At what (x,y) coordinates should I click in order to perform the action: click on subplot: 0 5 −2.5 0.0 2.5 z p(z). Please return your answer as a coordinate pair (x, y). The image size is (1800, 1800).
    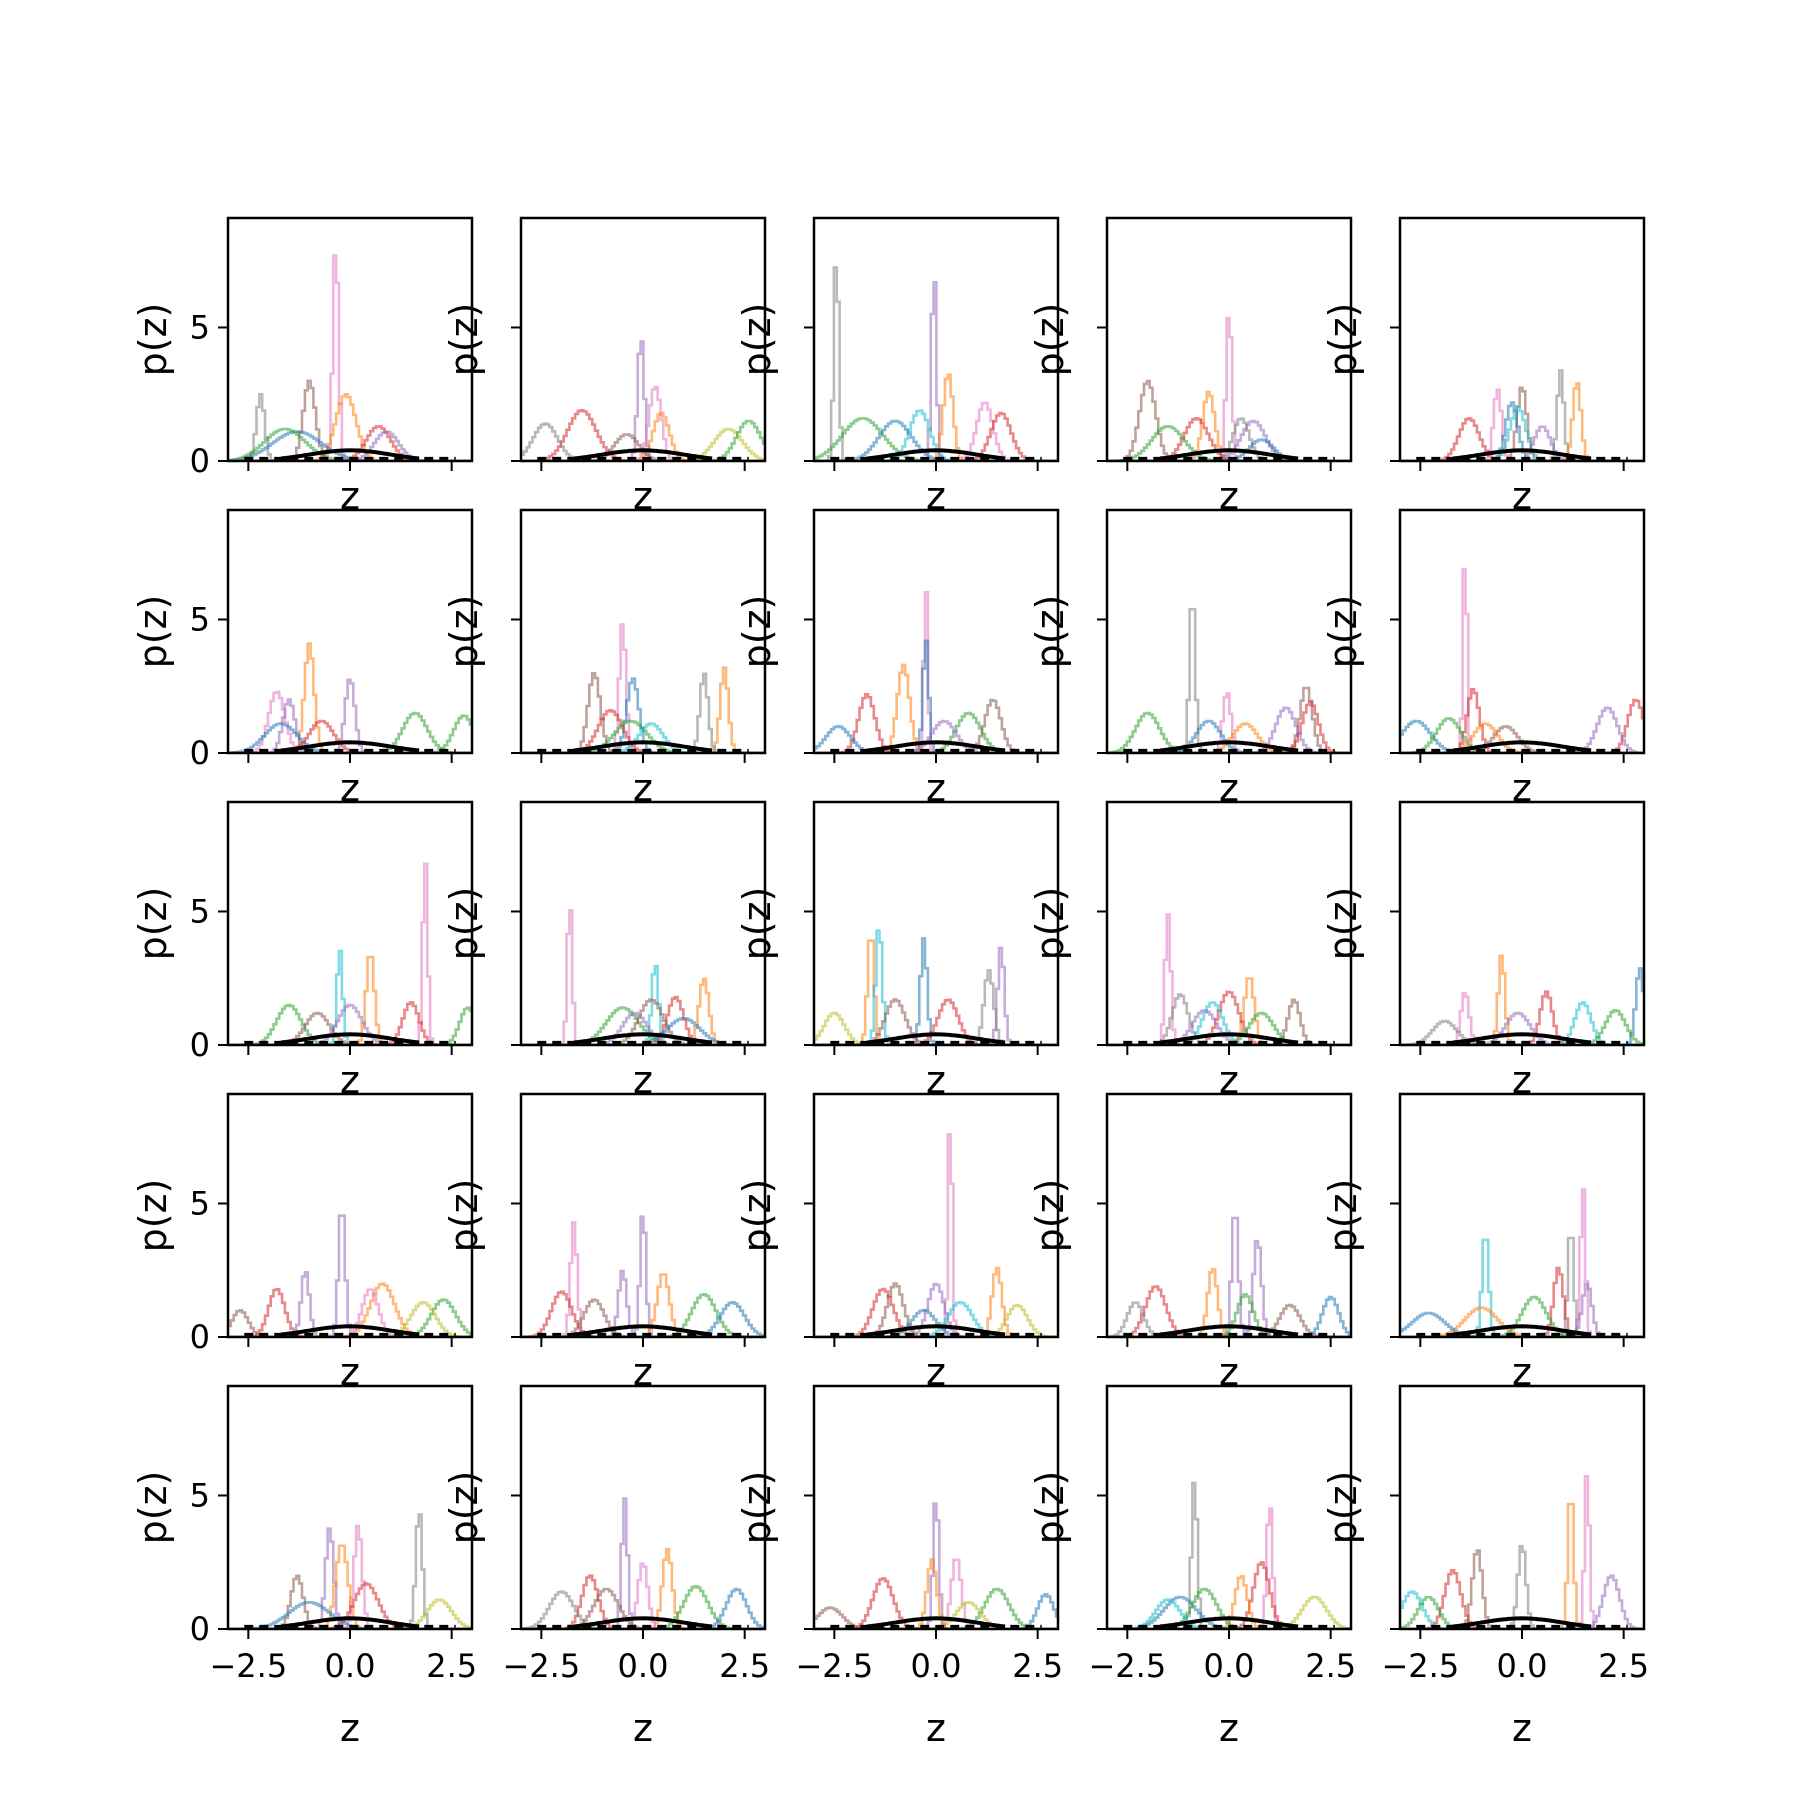
    Looking at the image, I should click on (304, 1567).